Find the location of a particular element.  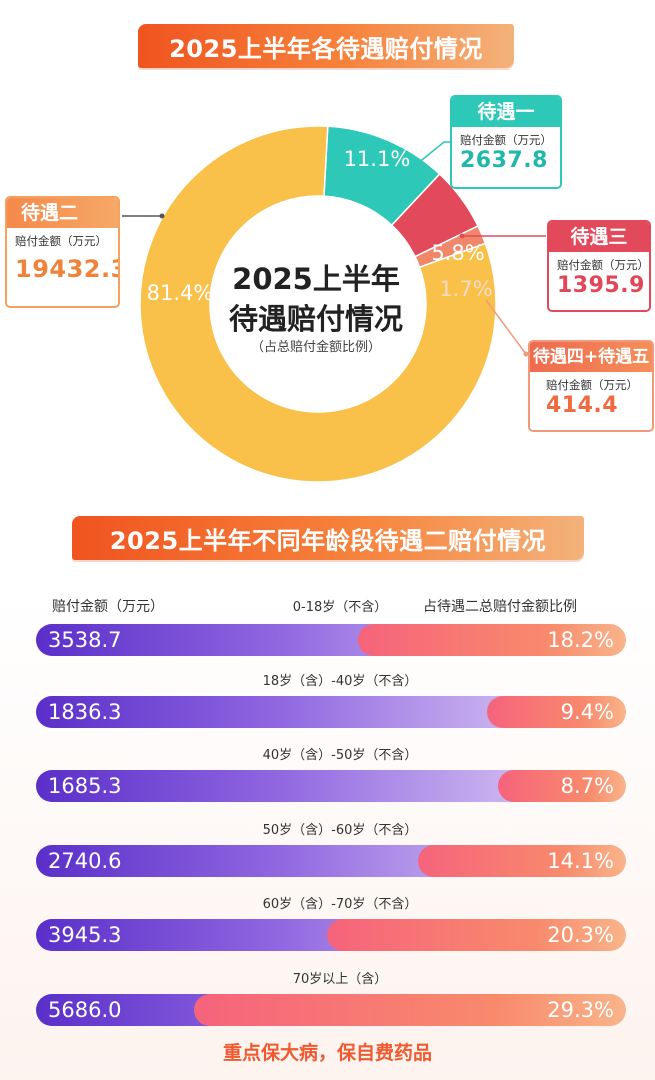

card-treatment-3-name: 待遇三 is located at coordinates (599, 237).